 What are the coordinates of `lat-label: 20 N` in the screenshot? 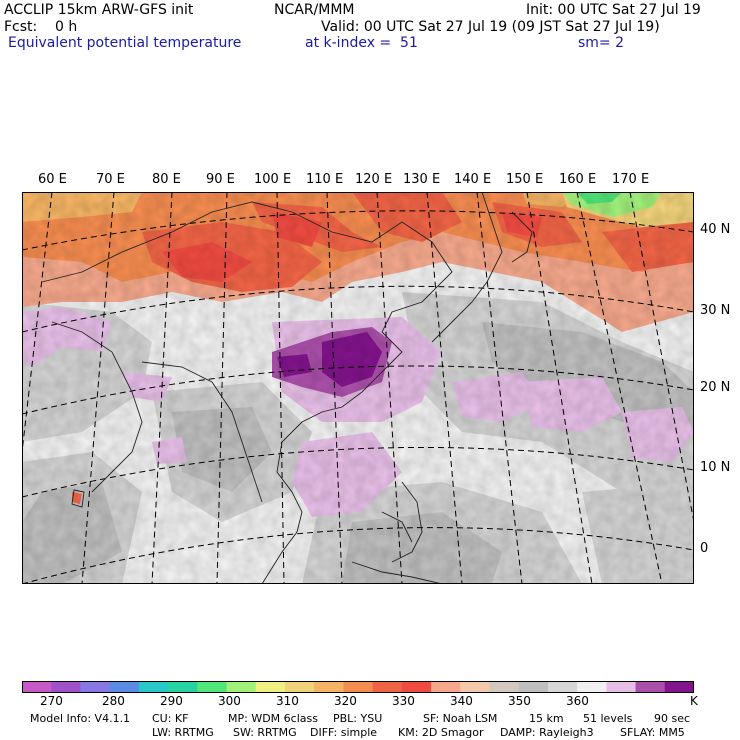 It's located at (715, 387).